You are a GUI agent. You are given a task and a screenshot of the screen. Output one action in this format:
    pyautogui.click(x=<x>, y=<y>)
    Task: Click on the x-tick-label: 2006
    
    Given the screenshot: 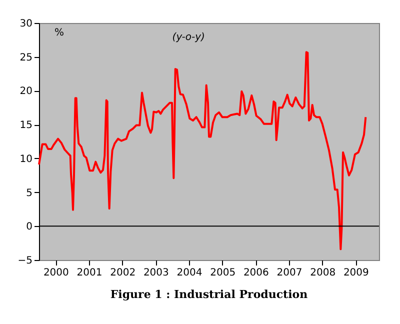 What is the action you would take?
    pyautogui.click(x=256, y=273)
    